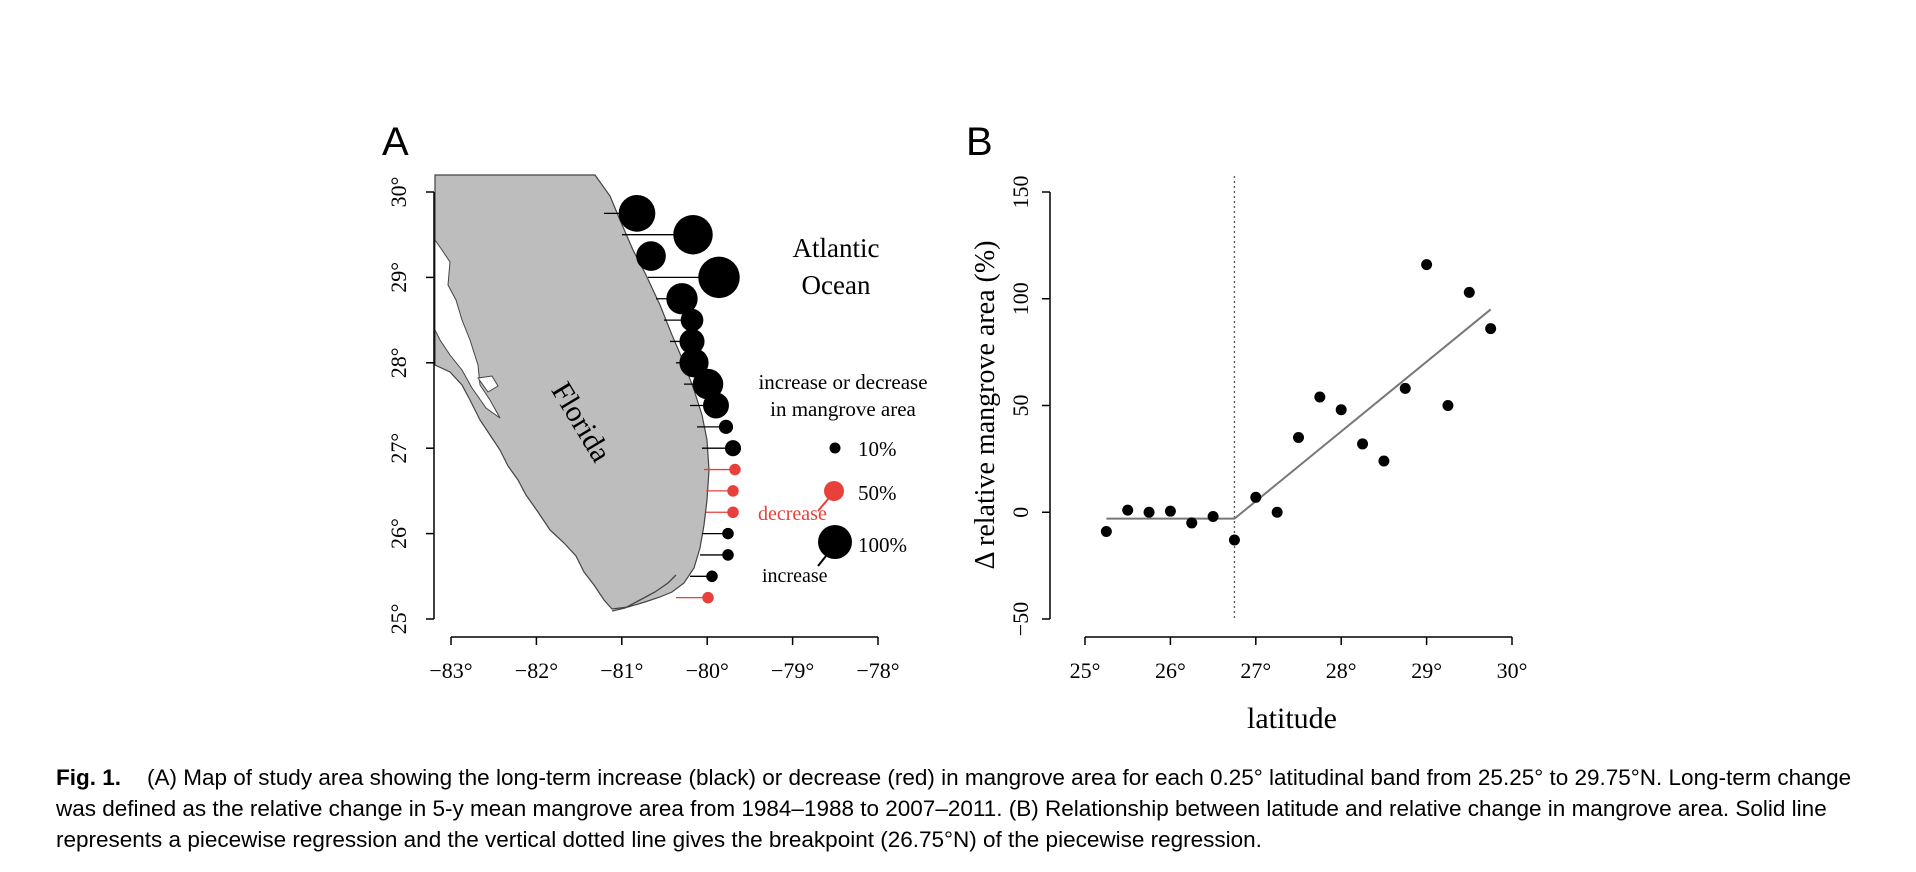 The image size is (1916, 872). I want to click on keys, so click(644, 593).